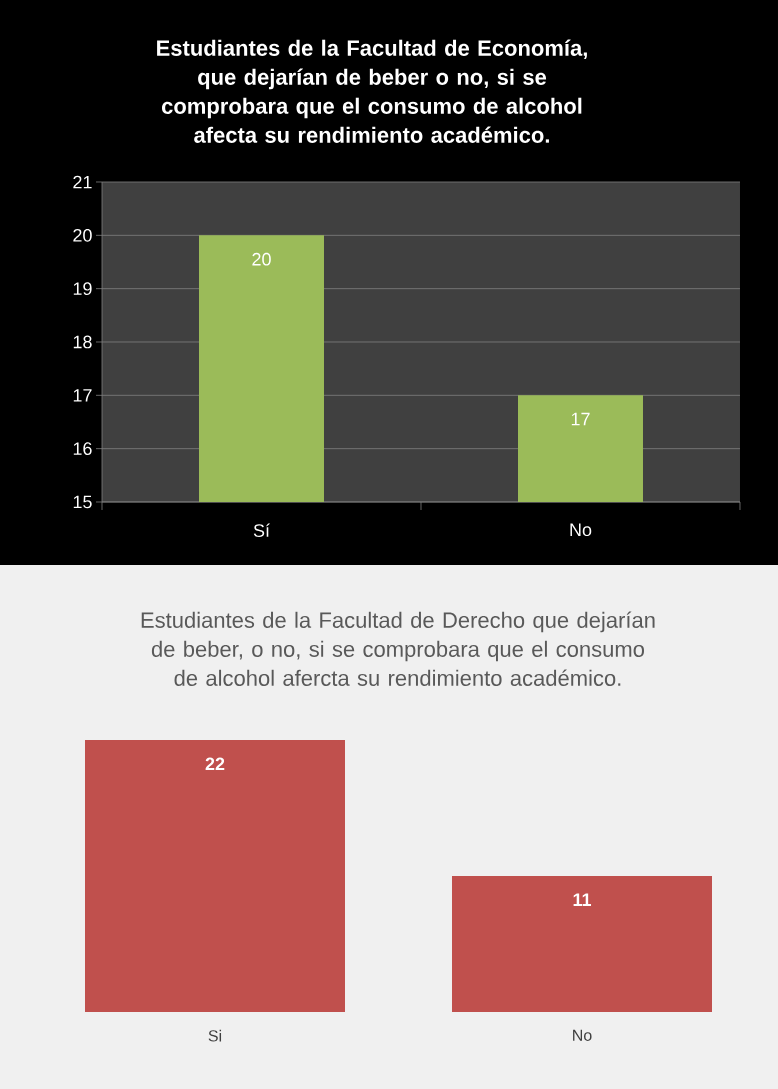  I want to click on data-label: 20, so click(261, 259).